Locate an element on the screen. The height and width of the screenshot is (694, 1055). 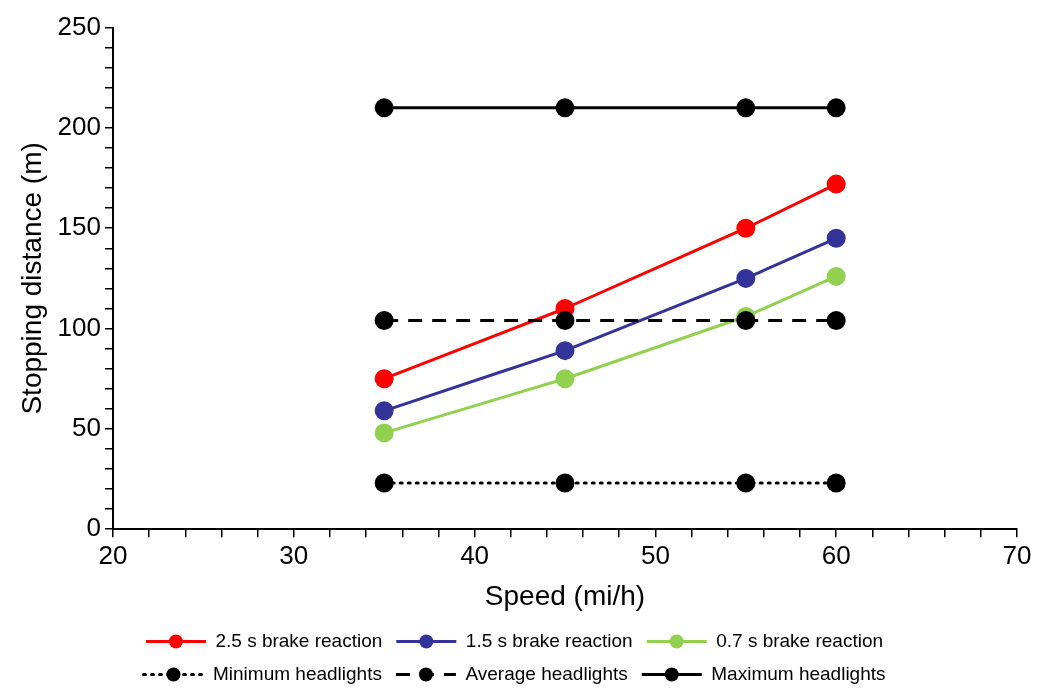
y-tick-label: 100 is located at coordinates (79, 326).